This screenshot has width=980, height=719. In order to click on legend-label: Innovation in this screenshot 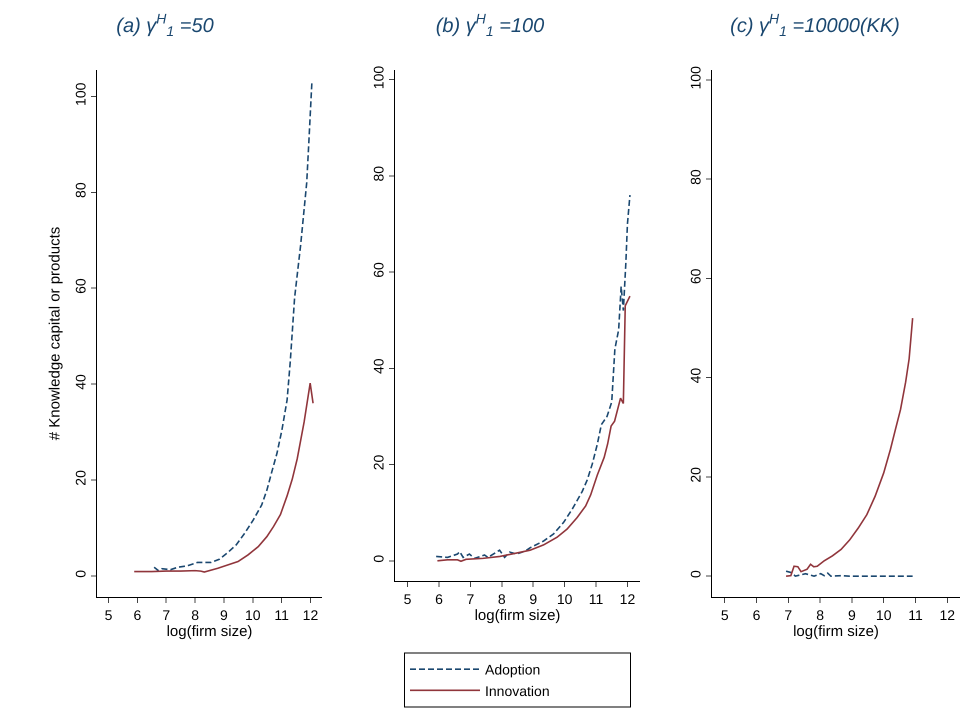, I will do `click(517, 690)`.